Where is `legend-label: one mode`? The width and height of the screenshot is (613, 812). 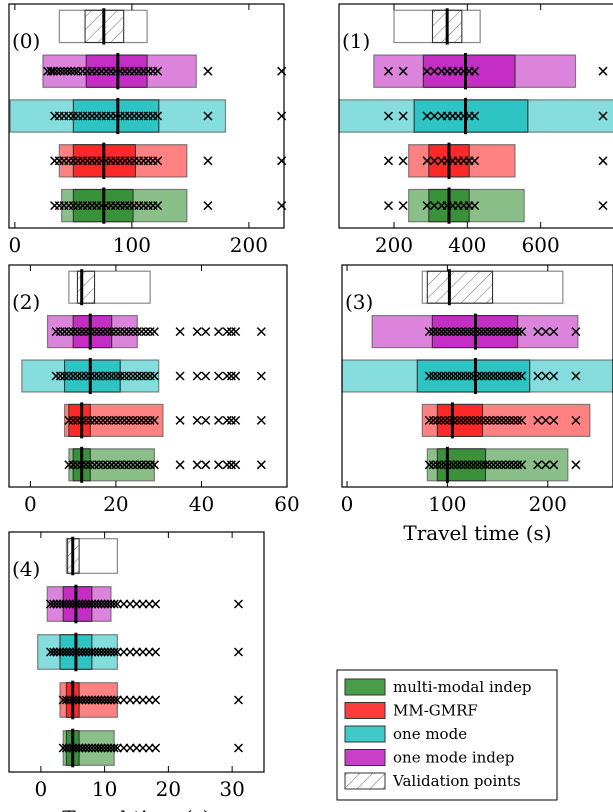 legend-label: one mode is located at coordinates (430, 734).